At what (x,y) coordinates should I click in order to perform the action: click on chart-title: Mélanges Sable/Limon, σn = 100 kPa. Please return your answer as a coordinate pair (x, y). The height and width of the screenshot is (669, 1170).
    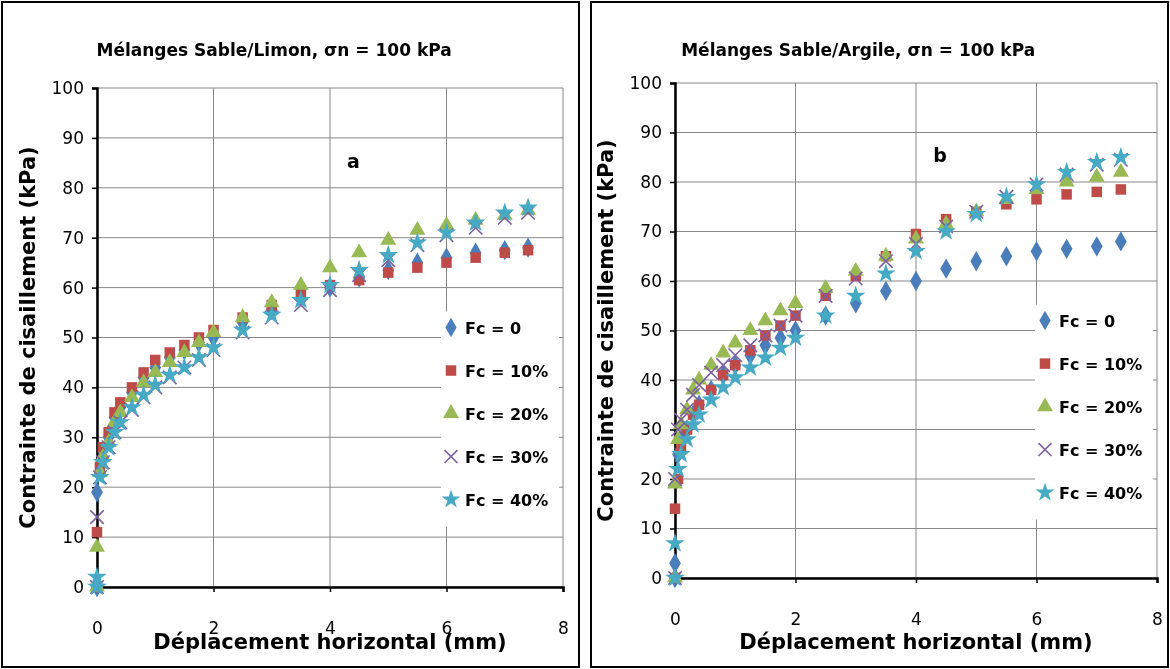
    Looking at the image, I should click on (274, 50).